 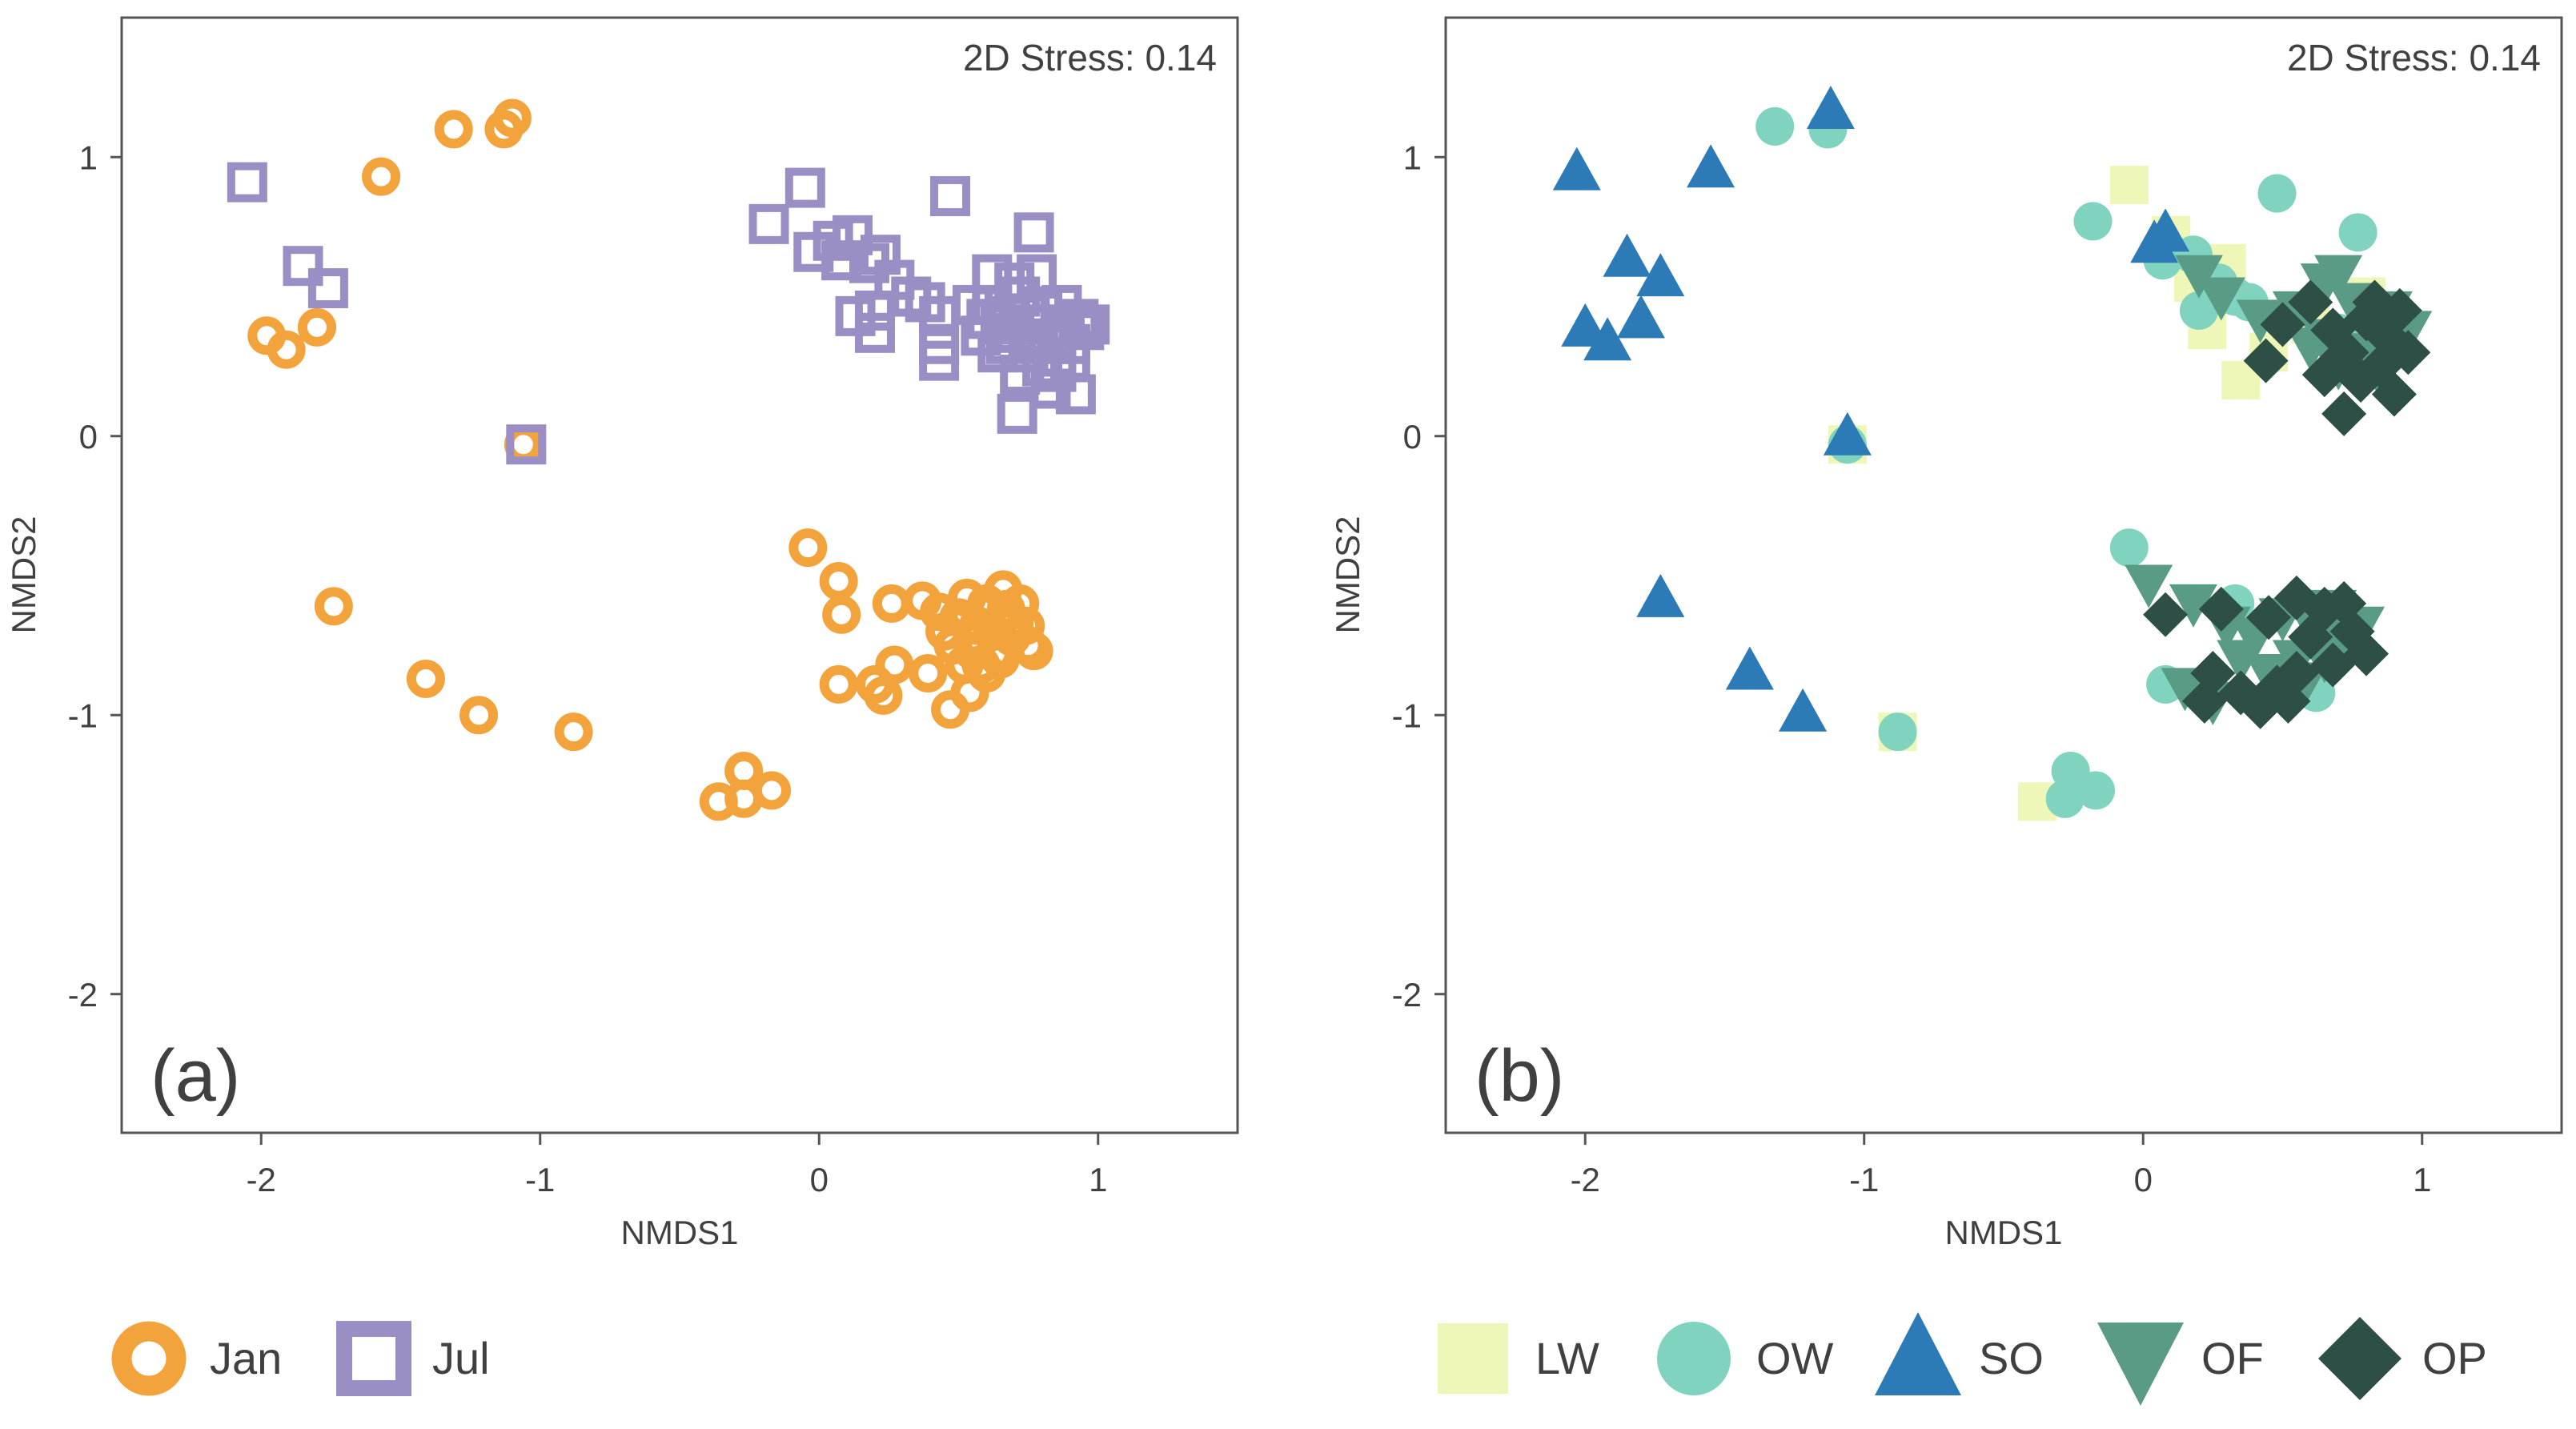 What do you see at coordinates (1795, 1358) in the screenshot?
I see `legend-label-ow: OW` at bounding box center [1795, 1358].